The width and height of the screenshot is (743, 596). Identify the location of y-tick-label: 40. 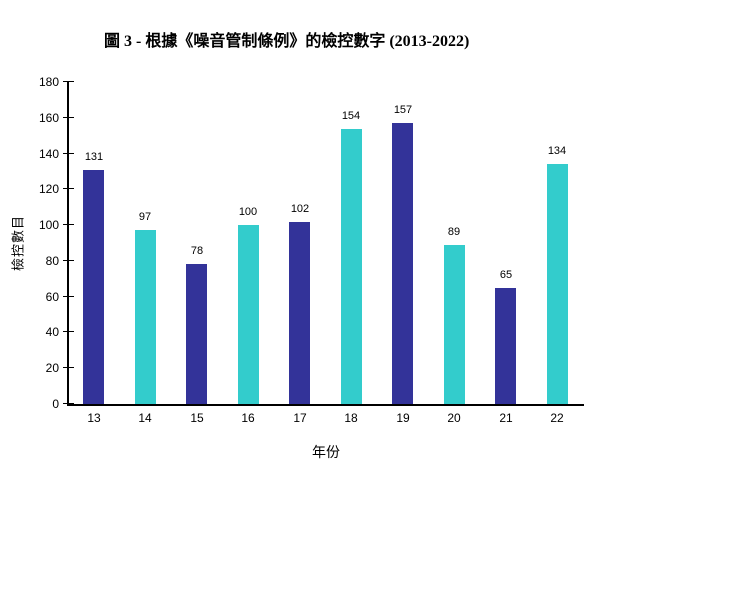
(52, 332).